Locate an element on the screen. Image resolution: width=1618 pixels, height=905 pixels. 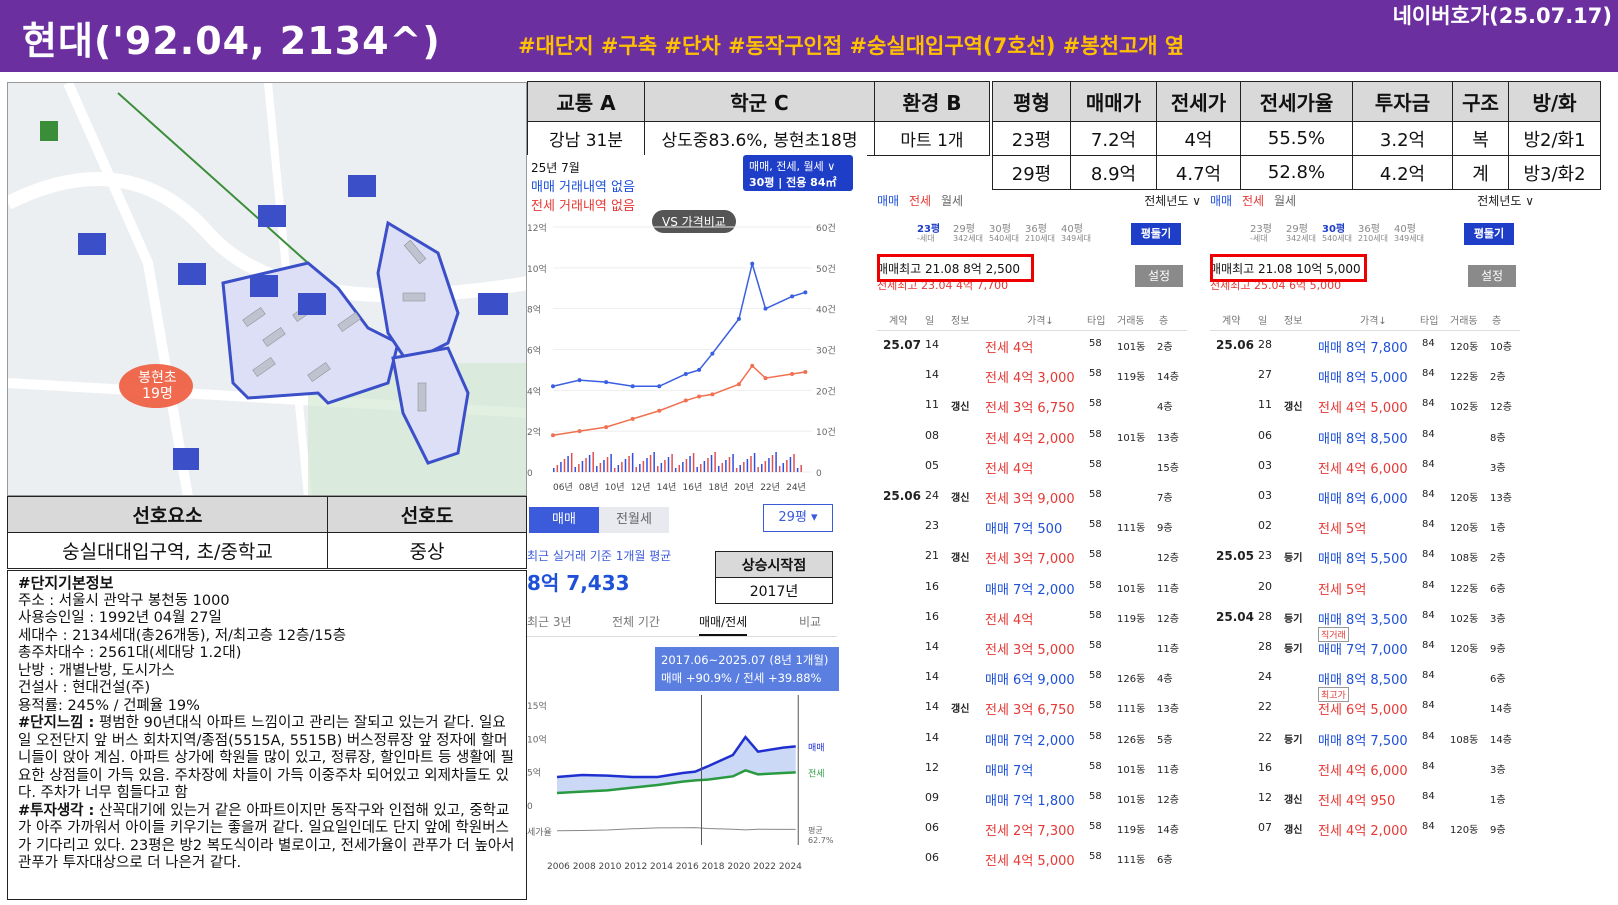
max-sale: 매매최고 21.08 10억 5,000 is located at coordinates (1285, 269).